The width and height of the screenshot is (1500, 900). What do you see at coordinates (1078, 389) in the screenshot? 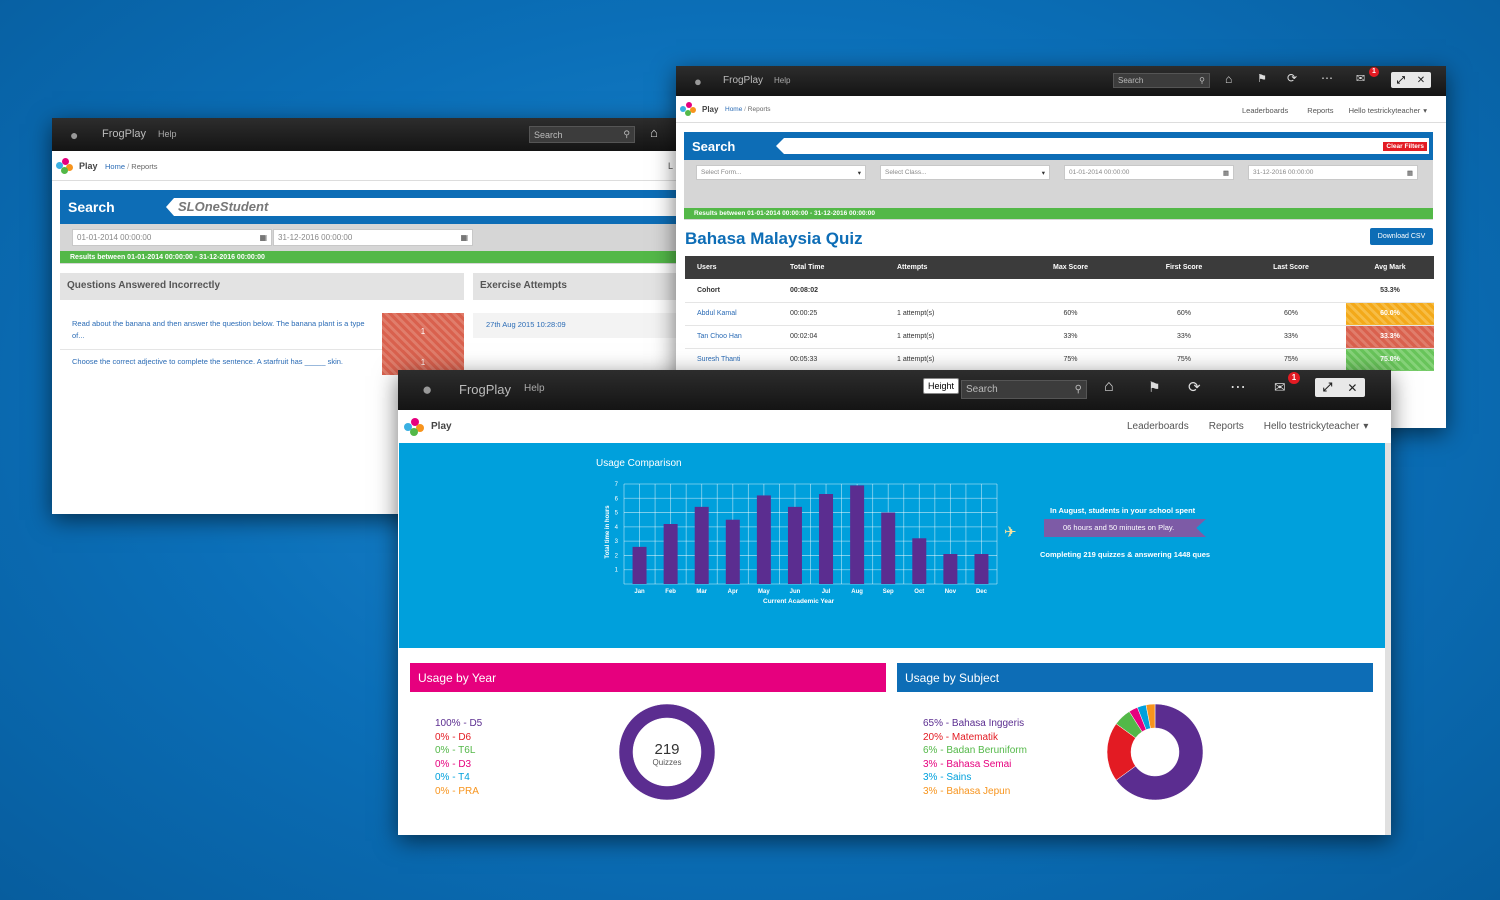
I see `search-icon: ⚲` at bounding box center [1078, 389].